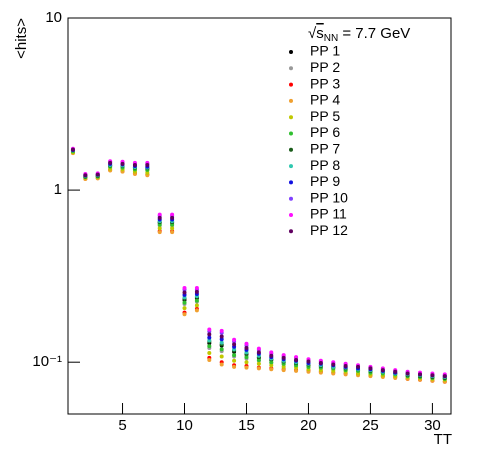  What do you see at coordinates (325, 67) in the screenshot?
I see `legend-label: PP 2` at bounding box center [325, 67].